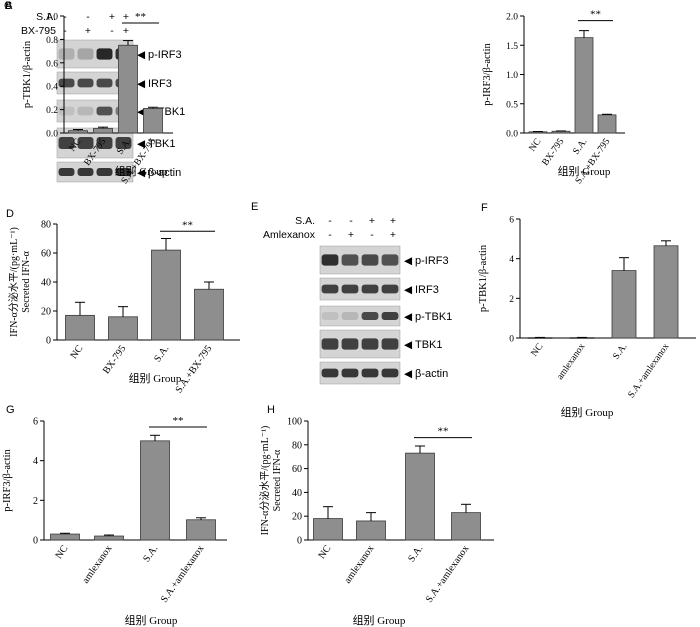 This screenshot has width=700, height=627. What do you see at coordinates (512, 18) in the screenshot?
I see `panel-c-y-tick-label: 2.0` at bounding box center [512, 18].